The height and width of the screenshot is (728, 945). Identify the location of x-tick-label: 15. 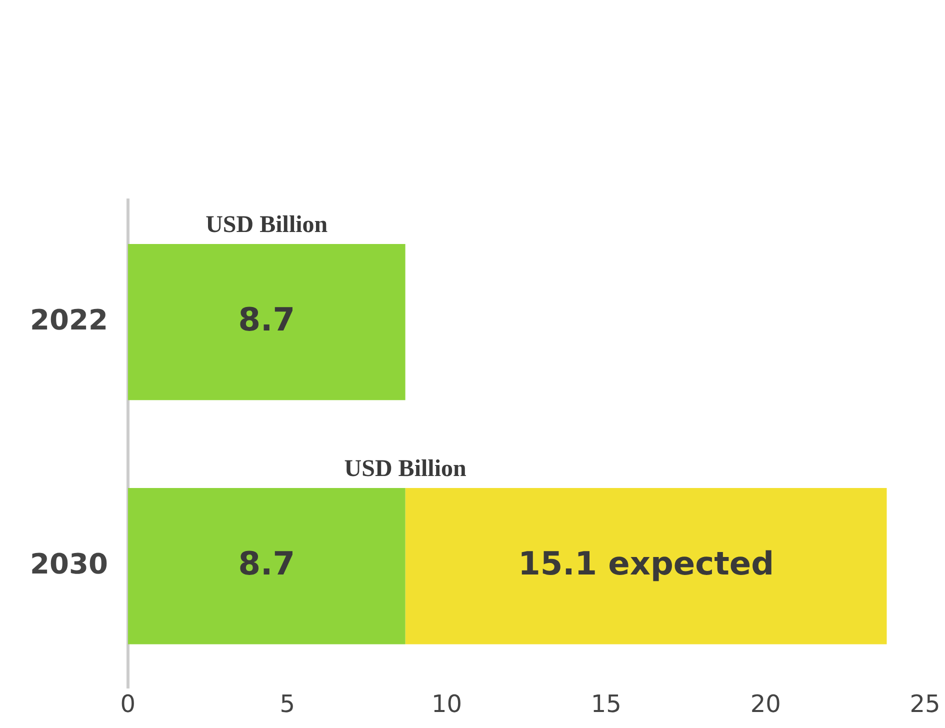
(606, 704).